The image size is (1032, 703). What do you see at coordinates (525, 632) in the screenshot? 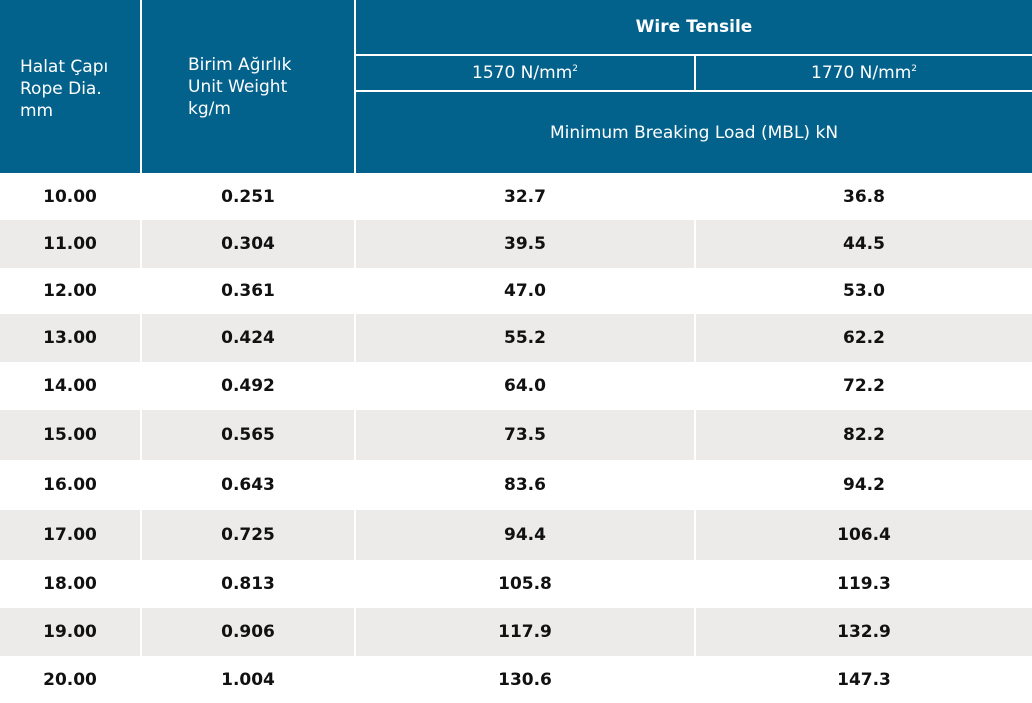
I see `cell-mbl-1570: 117.9` at bounding box center [525, 632].